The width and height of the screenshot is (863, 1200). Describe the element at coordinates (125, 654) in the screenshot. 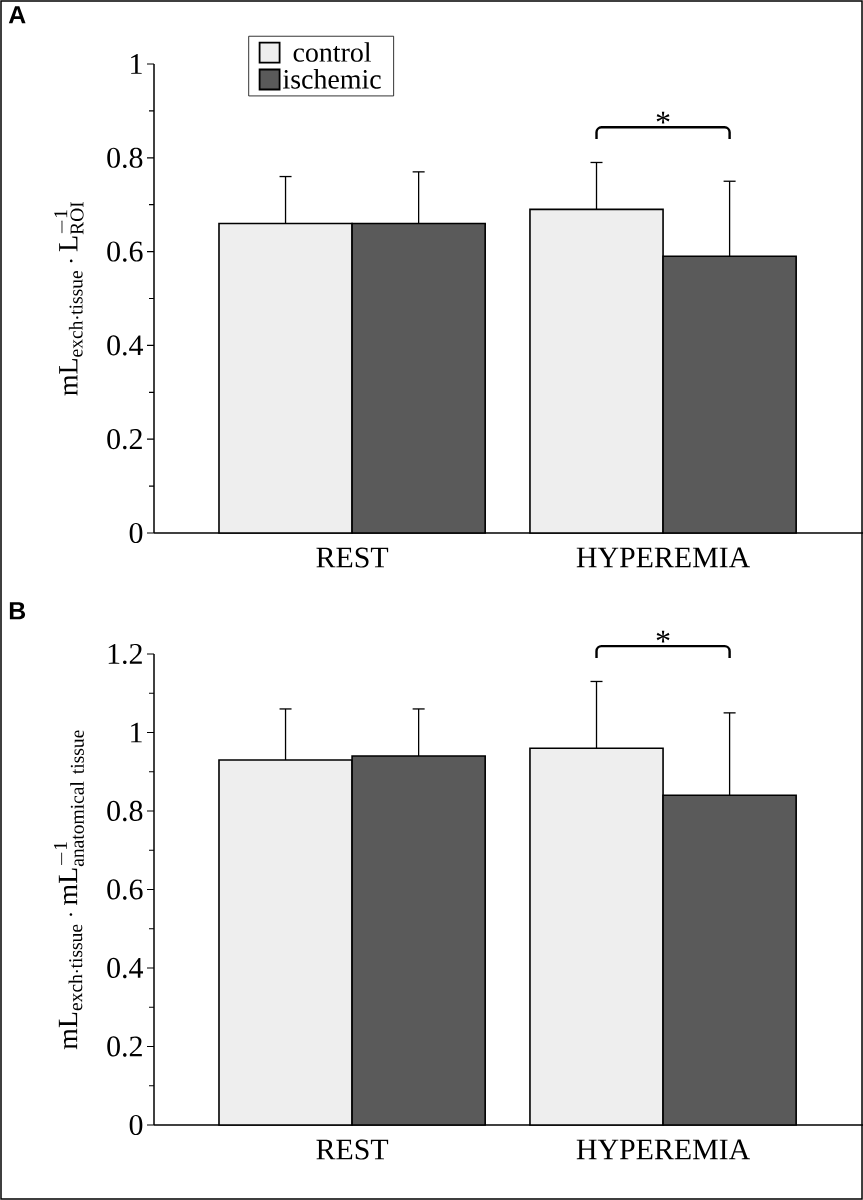

I see `y-tick-label: 1.2` at that location.